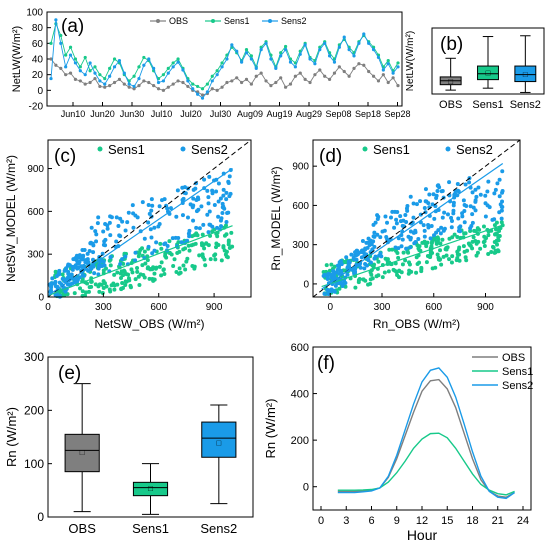 This screenshot has width=550, height=540. Describe the element at coordinates (326, 363) in the screenshot. I see `panel-label: (f)` at that location.